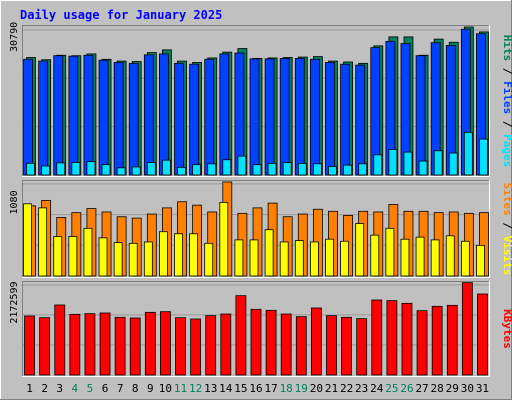 This screenshot has height=400, width=512. What do you see at coordinates (301, 388) in the screenshot?
I see `x-tick-label-day-19: 19` at bounding box center [301, 388].